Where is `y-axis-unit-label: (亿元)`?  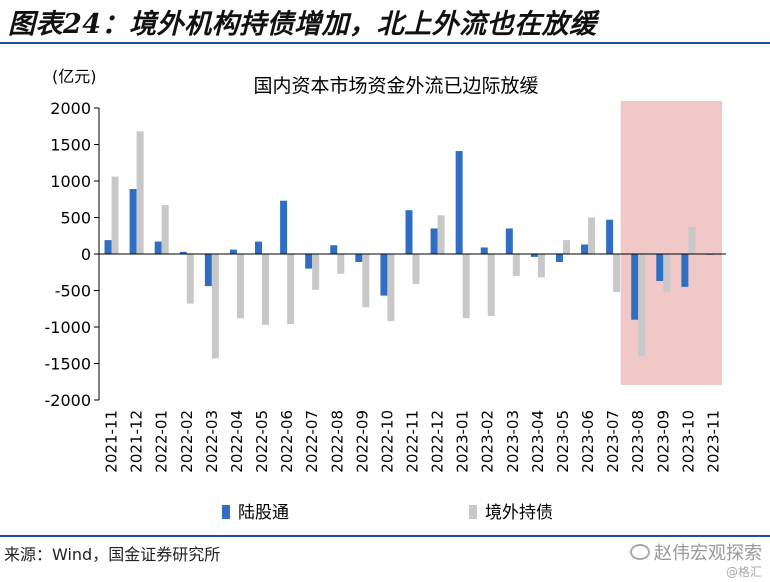
y-axis-unit-label: (亿元) is located at coordinates (74, 76).